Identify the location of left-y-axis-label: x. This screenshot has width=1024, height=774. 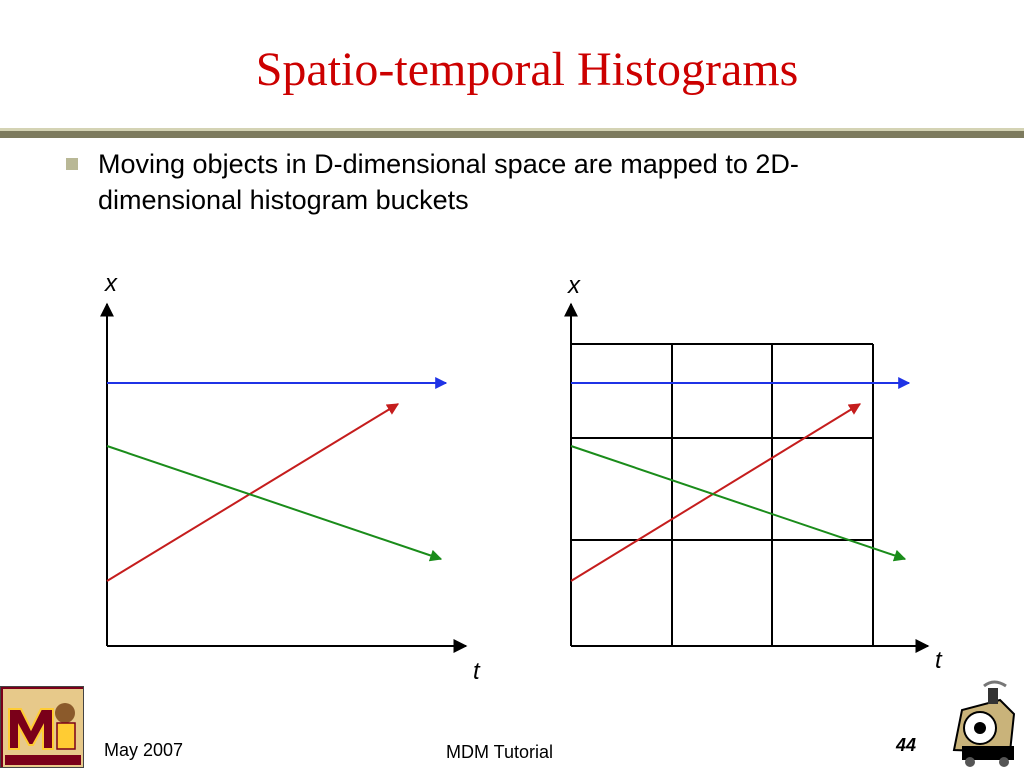
(111, 283).